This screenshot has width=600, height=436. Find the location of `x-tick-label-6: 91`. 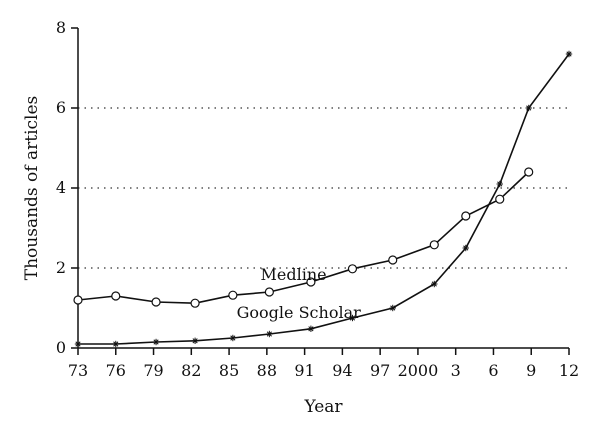

x-tick-label-6: 91 is located at coordinates (304, 370).